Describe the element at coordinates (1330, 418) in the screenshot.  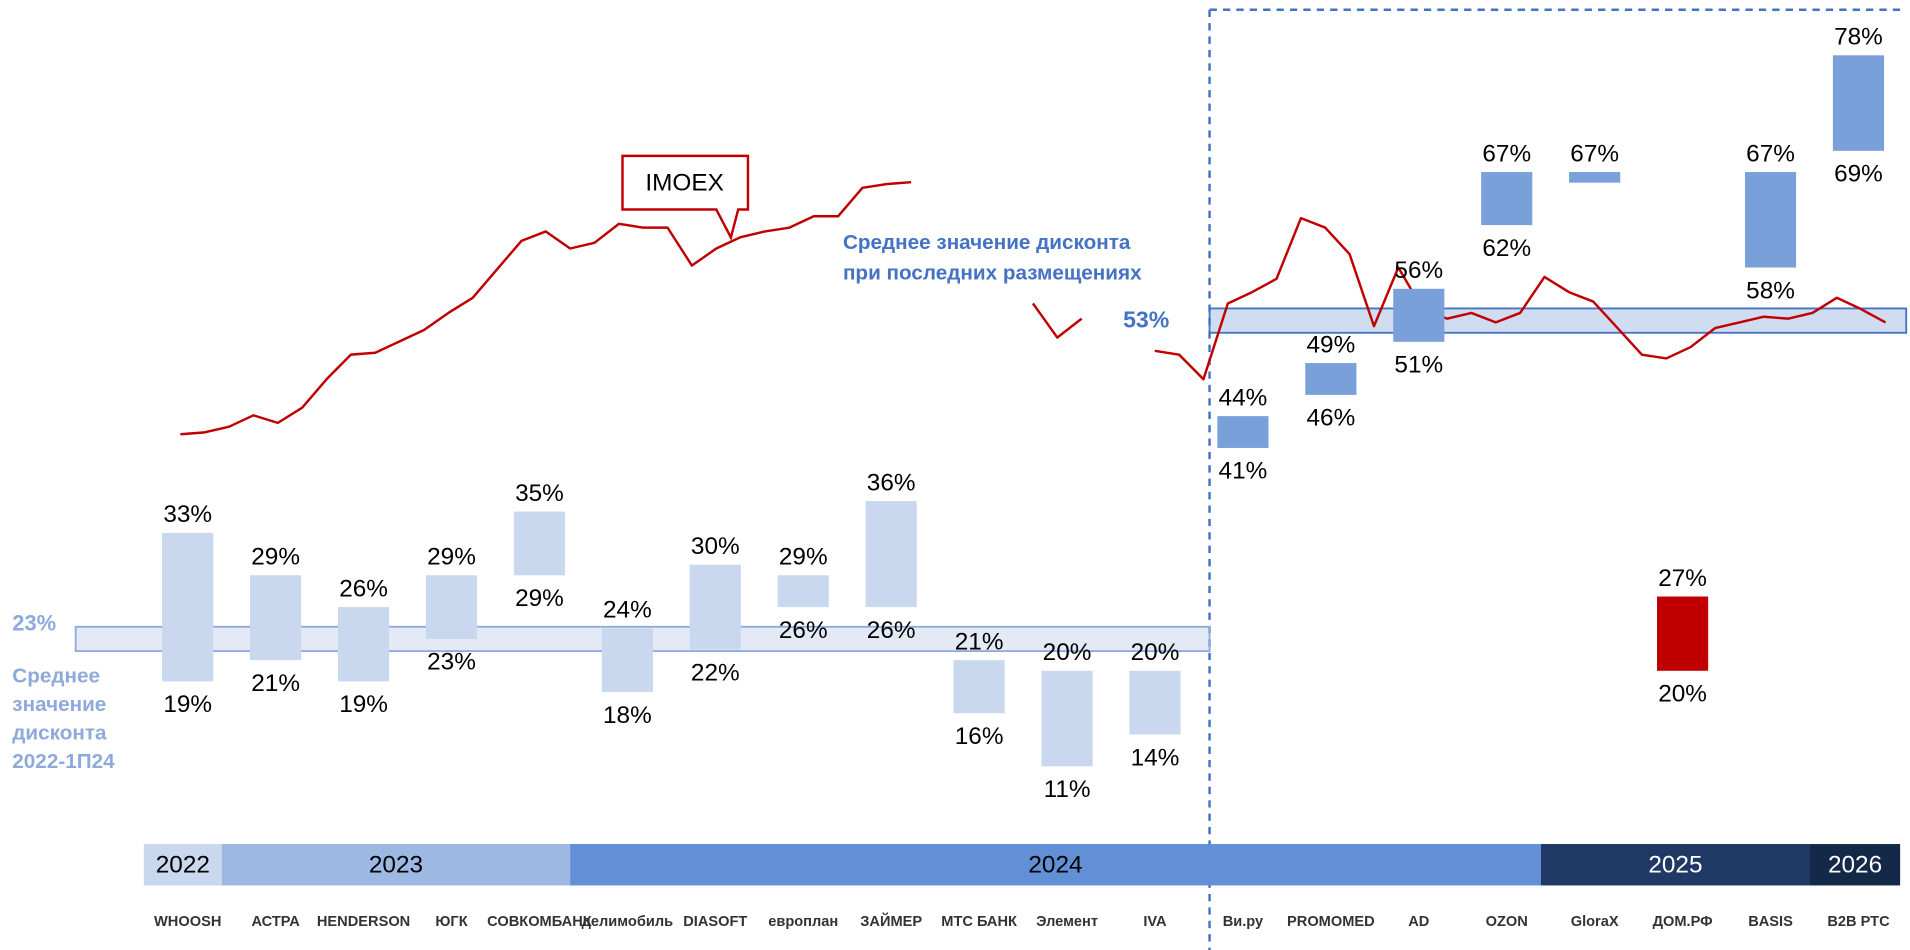
I see `low-label: 46%` at that location.